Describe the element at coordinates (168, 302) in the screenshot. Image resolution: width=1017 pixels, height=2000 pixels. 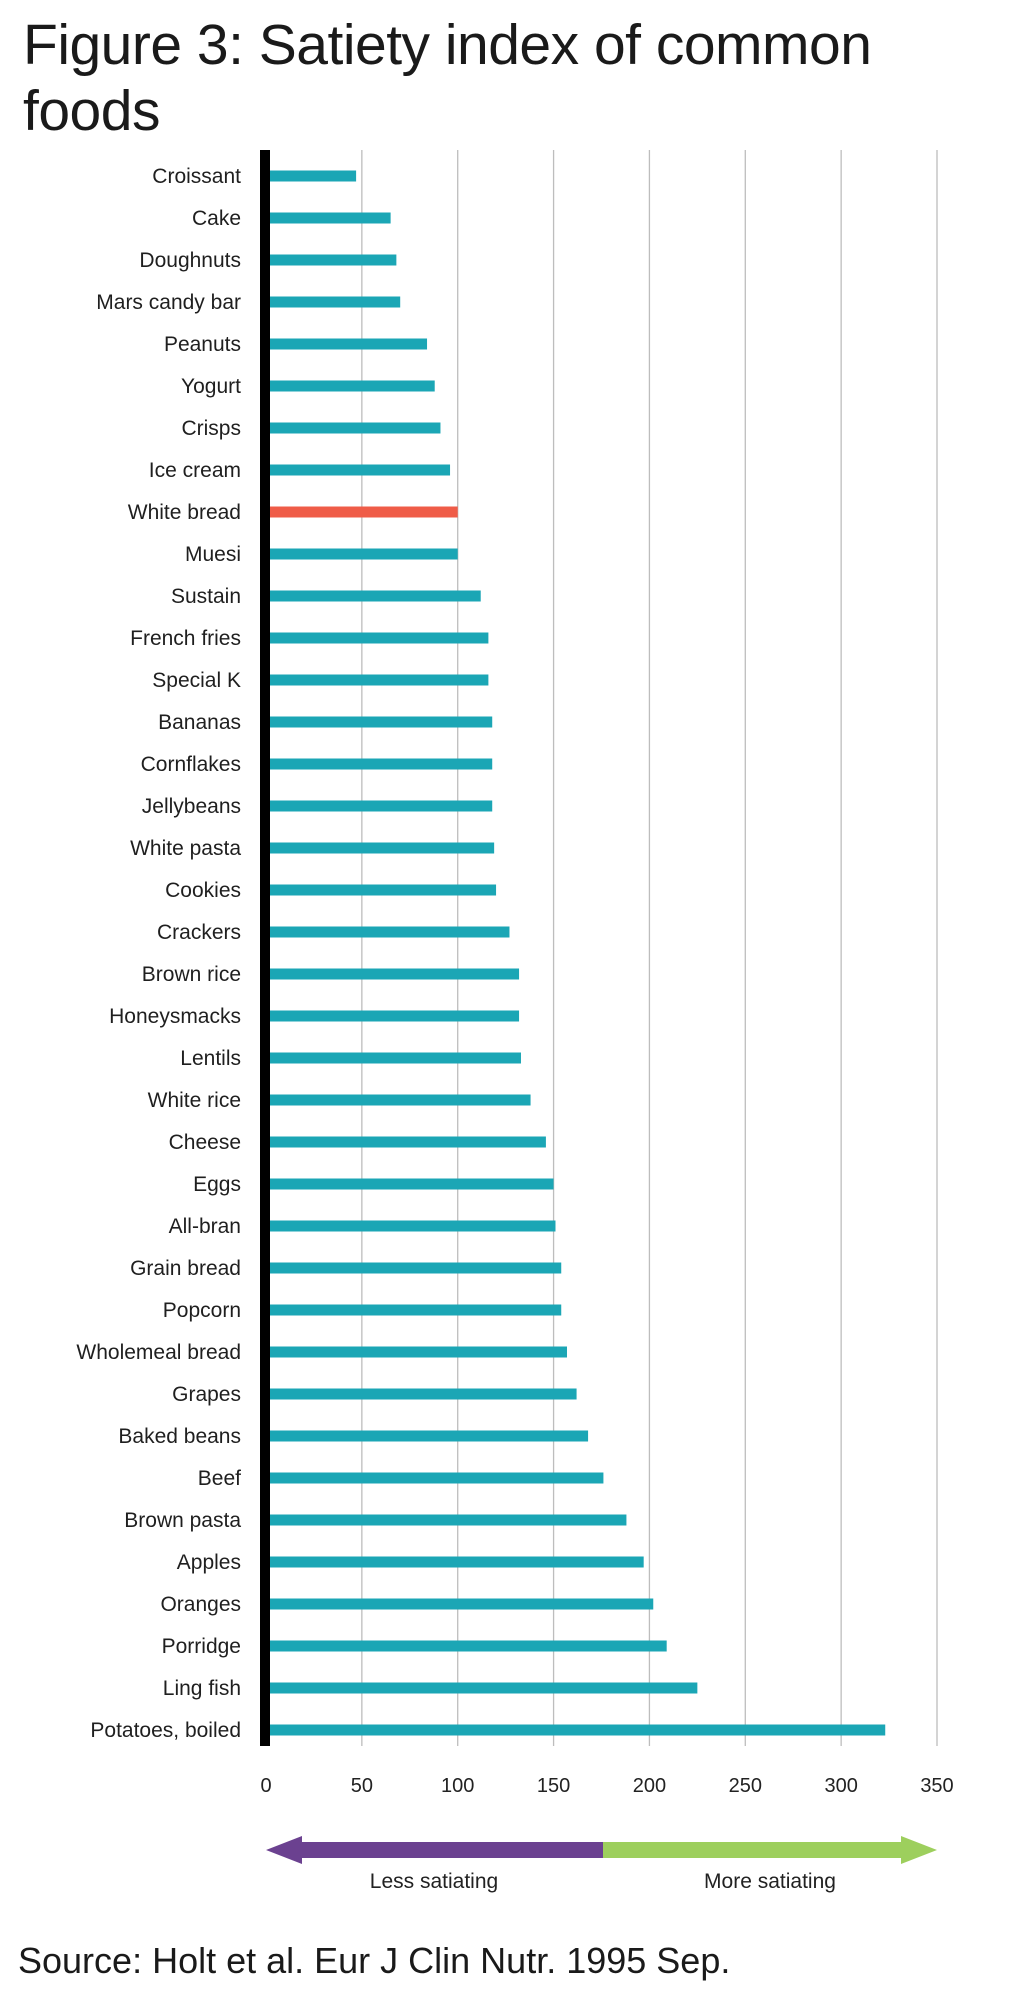
I see `category-label: Mars candy bar` at that location.